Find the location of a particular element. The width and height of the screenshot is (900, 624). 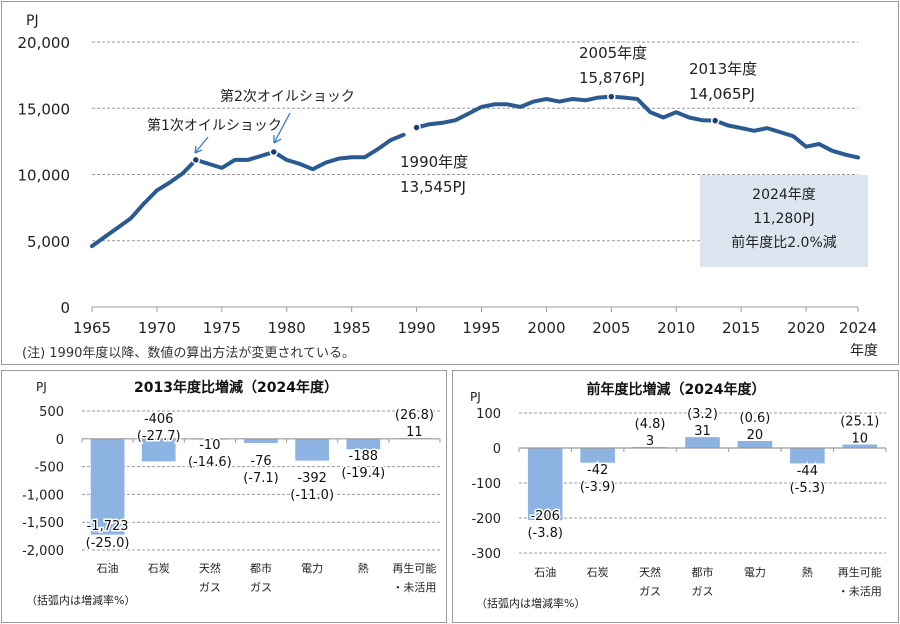

rate-label: (3.2) is located at coordinates (702, 414).